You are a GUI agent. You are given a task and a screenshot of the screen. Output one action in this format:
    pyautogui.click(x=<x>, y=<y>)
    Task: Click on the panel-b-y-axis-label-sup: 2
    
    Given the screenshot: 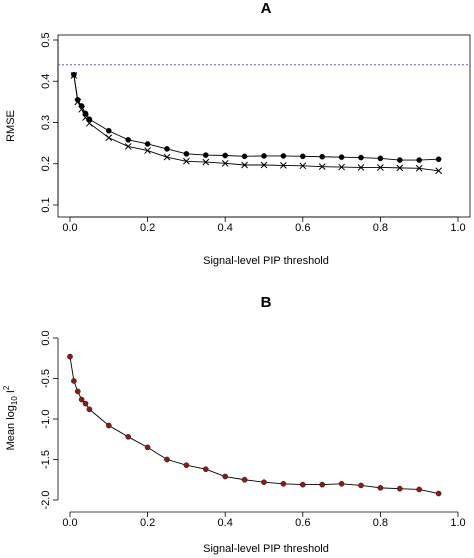 What is the action you would take?
    pyautogui.click(x=6, y=387)
    